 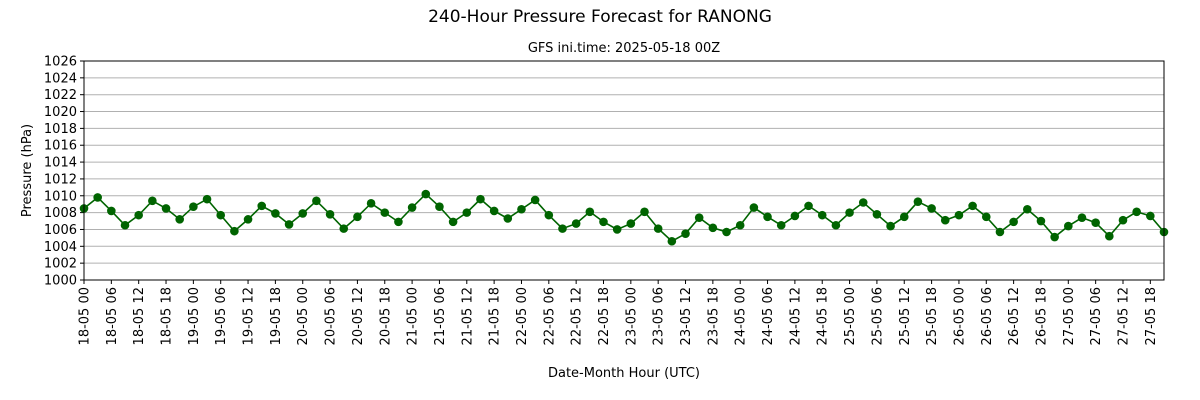 What do you see at coordinates (600, 17) in the screenshot?
I see `chart-title: 240-Hour Pressure Forecast for RANONG` at bounding box center [600, 17].